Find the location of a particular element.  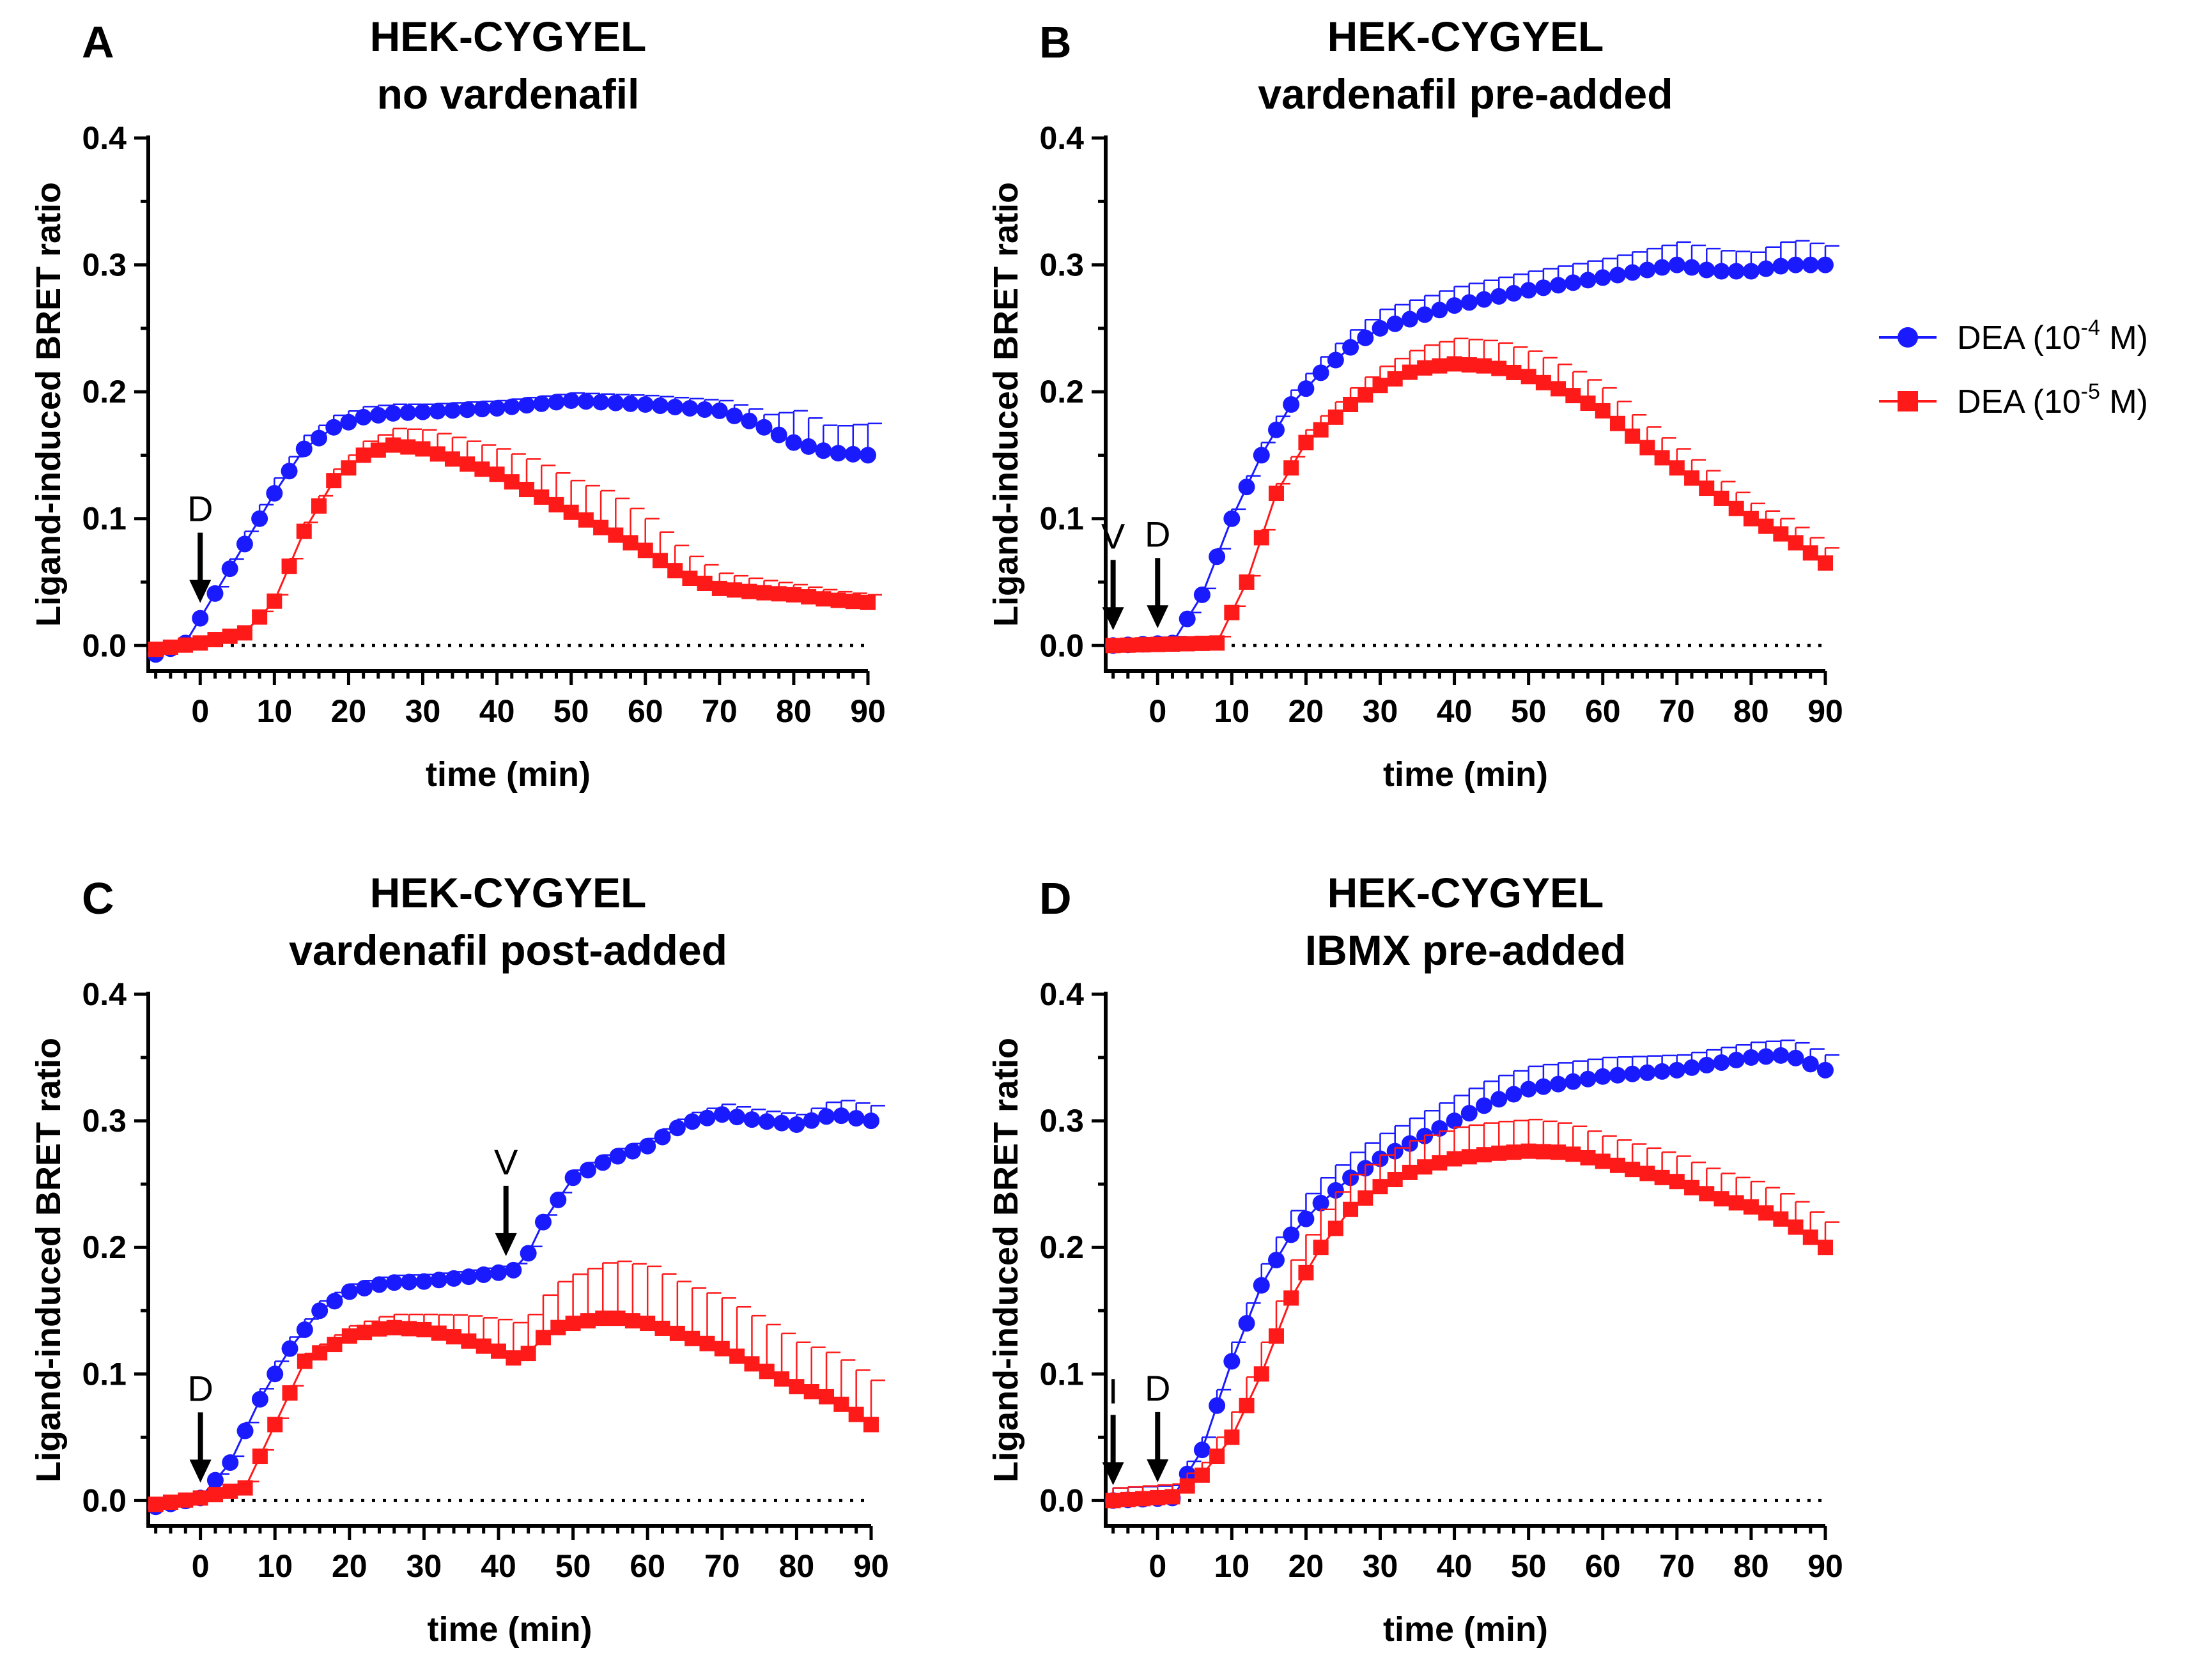

arrow-label: D is located at coordinates (200, 1388).